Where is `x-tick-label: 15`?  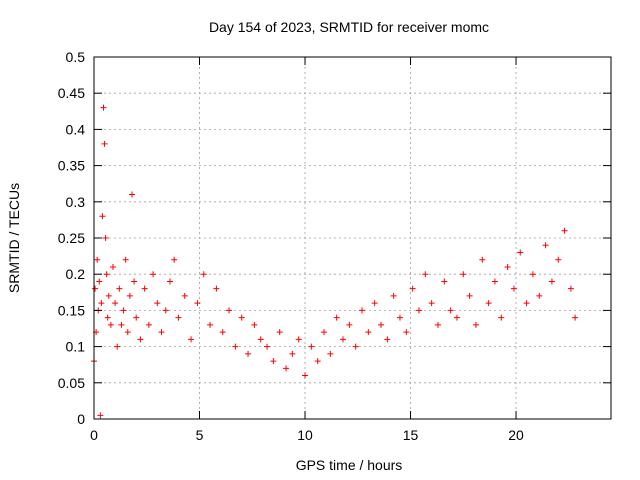
x-tick-label: 15 is located at coordinates (411, 435).